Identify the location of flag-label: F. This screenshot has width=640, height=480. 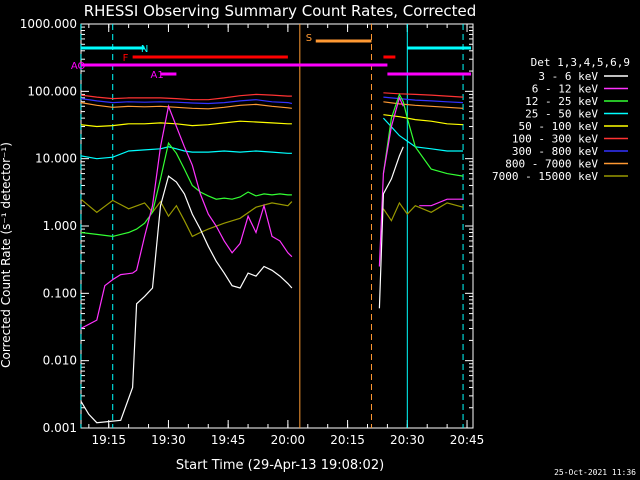
(126, 58).